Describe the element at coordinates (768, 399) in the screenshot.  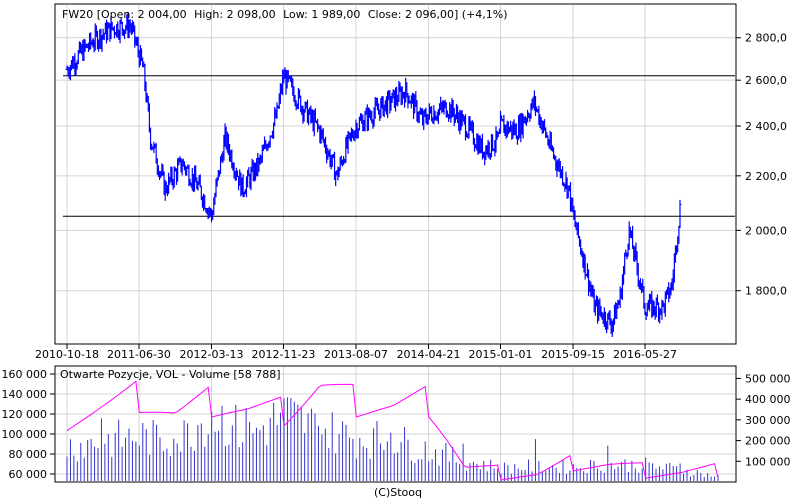
I see `volume-right-tick-label: 400 000` at that location.